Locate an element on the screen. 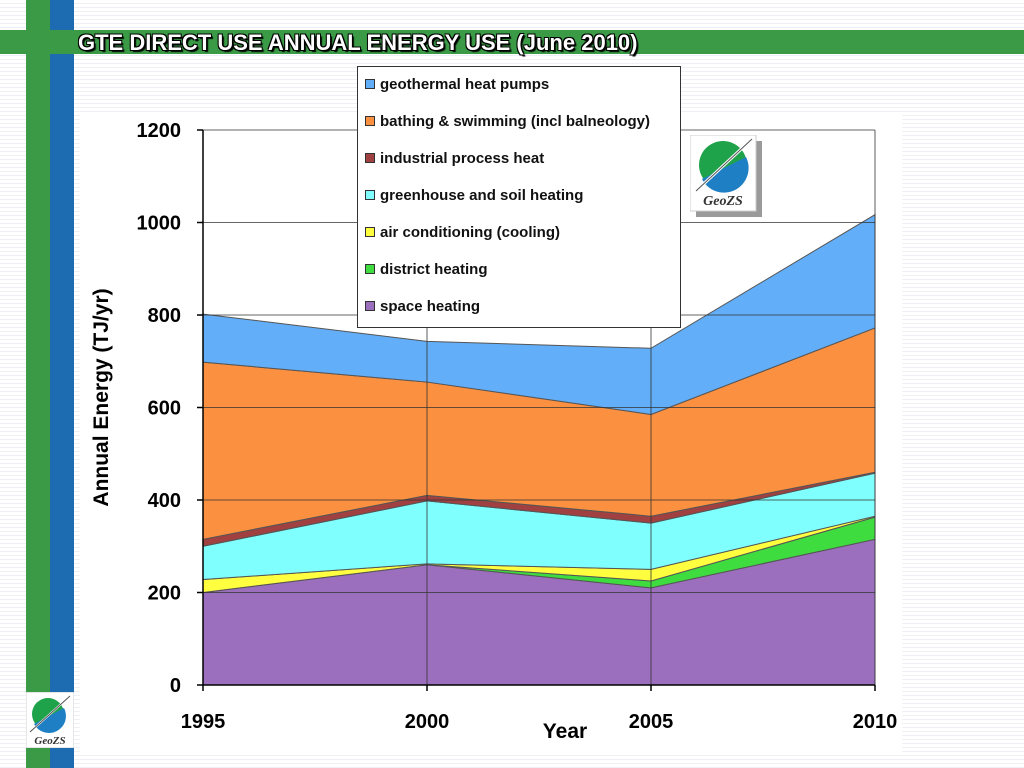 The width and height of the screenshot is (1024, 768). x-tick-label-3: 2010 is located at coordinates (875, 722).